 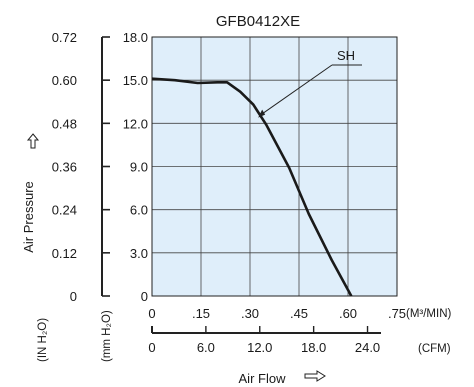 What do you see at coordinates (139, 253) in the screenshot?
I see `mmh2o-tick-label: 3.0` at bounding box center [139, 253].